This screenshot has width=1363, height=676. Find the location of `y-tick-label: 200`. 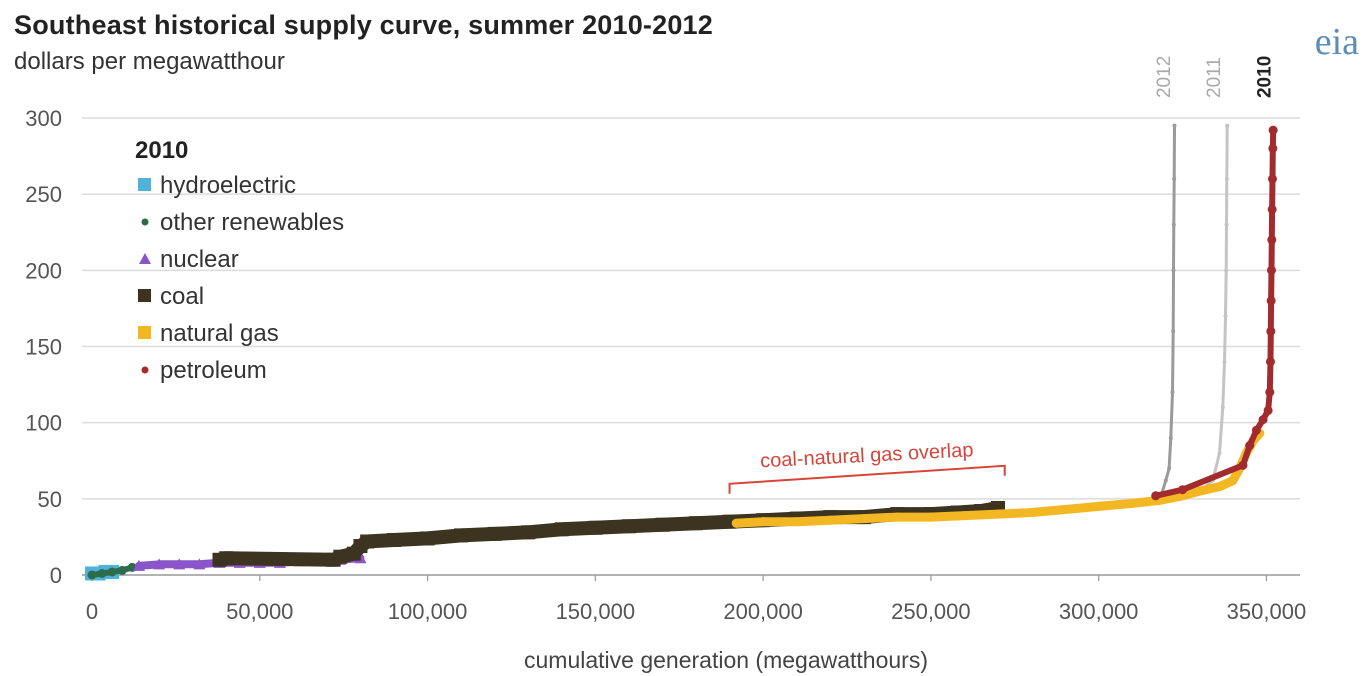

y-tick-label: 200 is located at coordinates (43, 270).